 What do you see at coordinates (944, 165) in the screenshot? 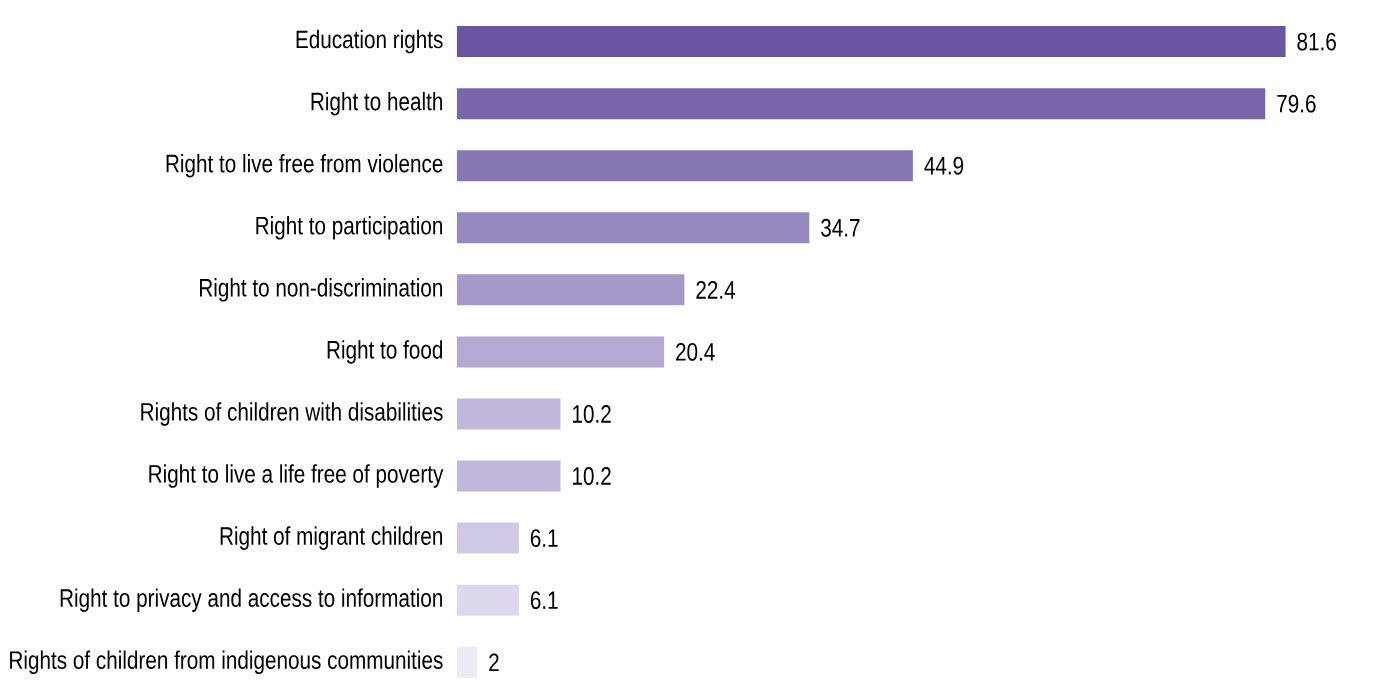
I see `data-label: 44.9` at bounding box center [944, 165].